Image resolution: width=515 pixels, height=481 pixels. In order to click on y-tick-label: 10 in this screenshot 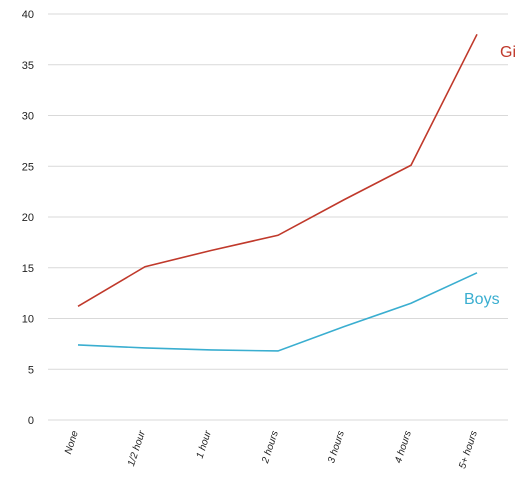, I will do `click(28, 320)`.